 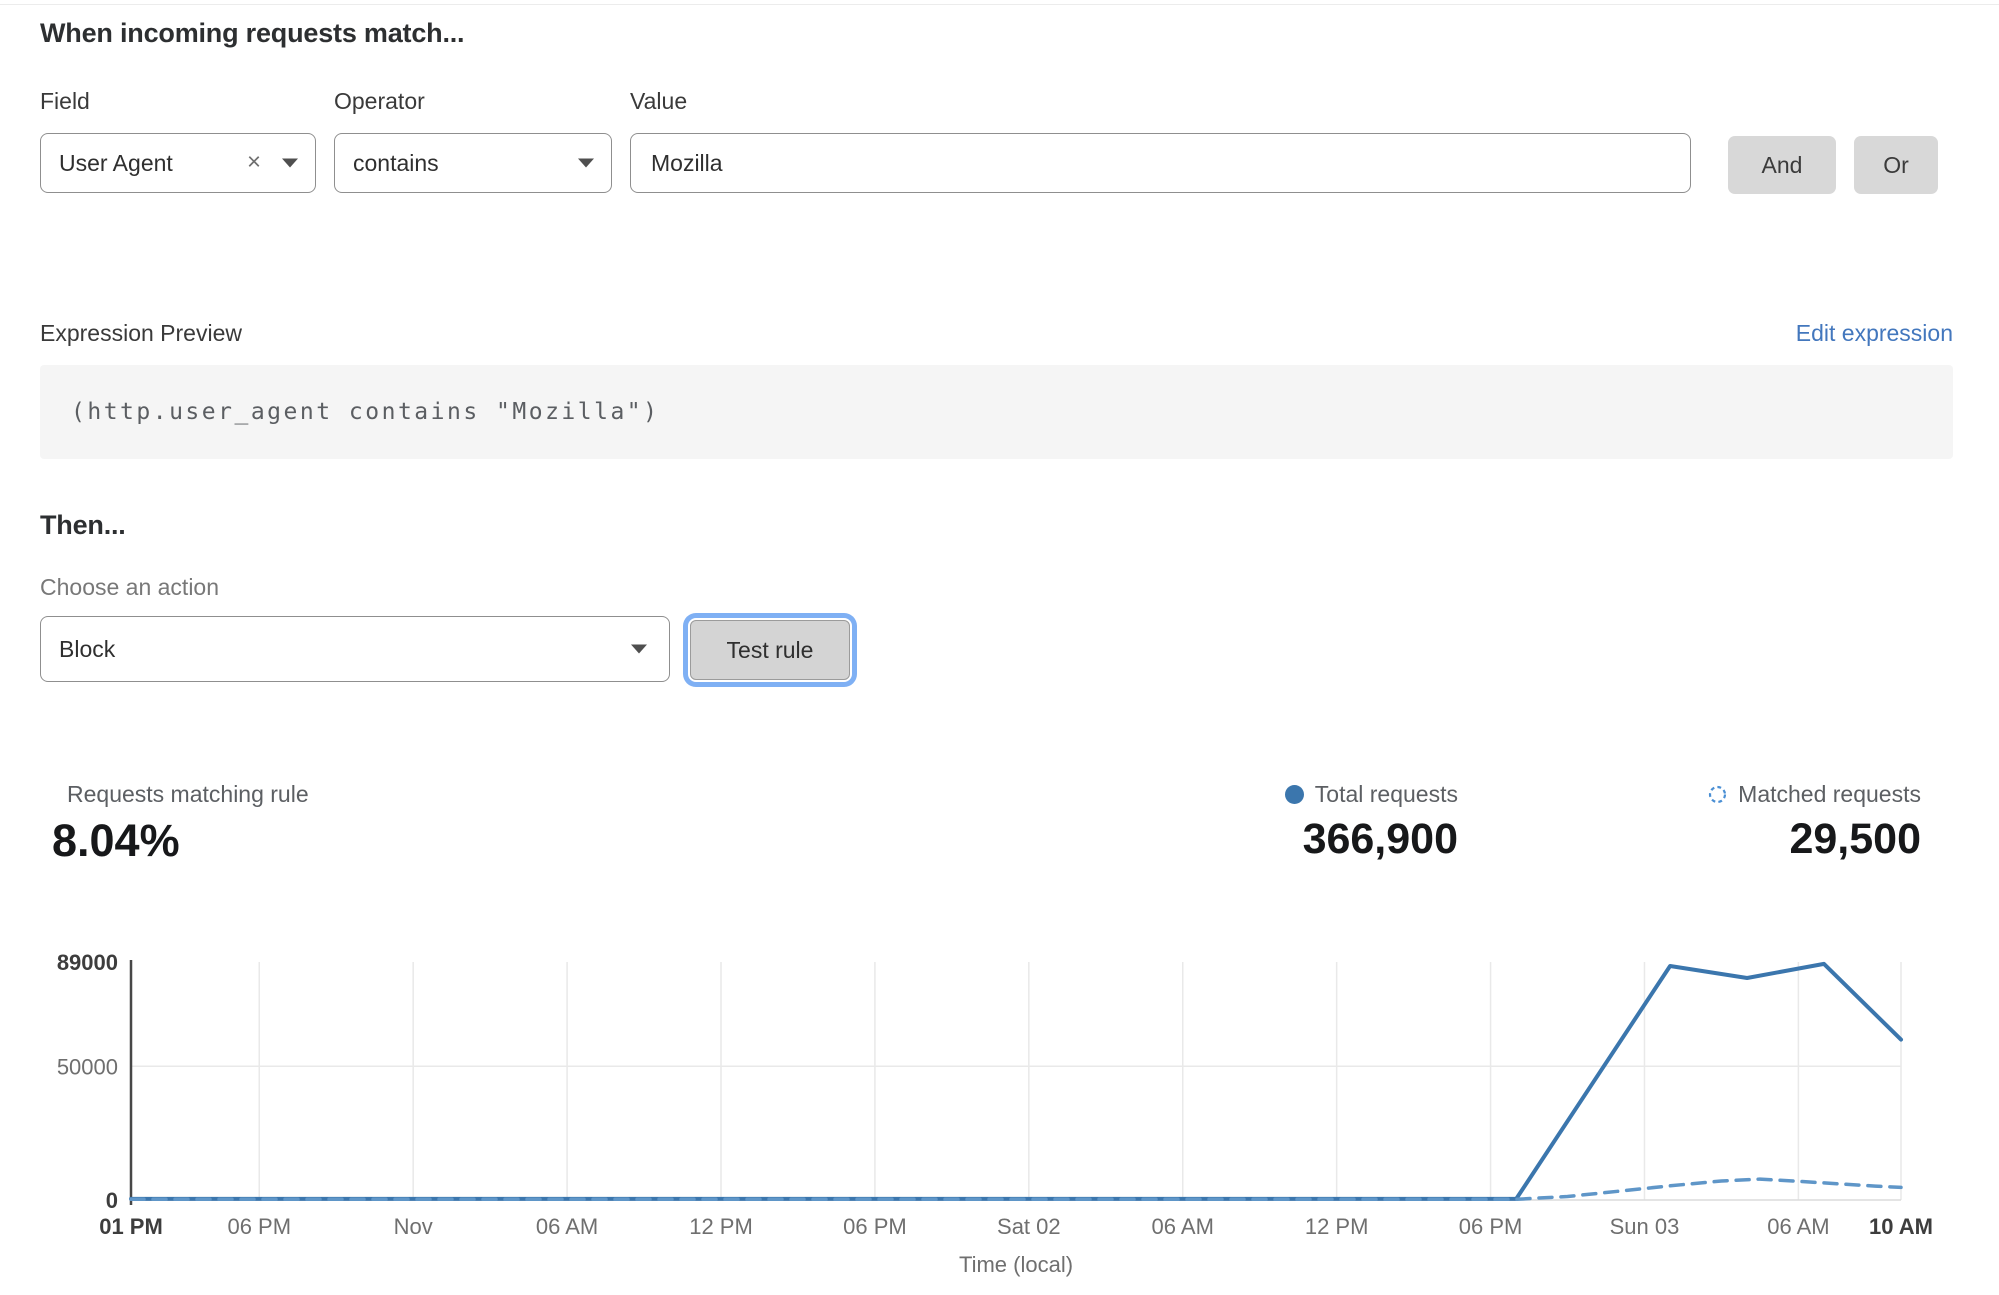 I want to click on choose-action-label: Choose an action, so click(x=130, y=587).